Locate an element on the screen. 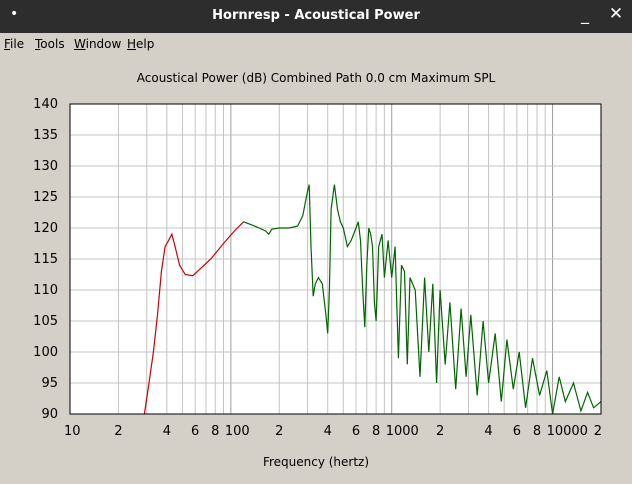 The width and height of the screenshot is (632, 484). y-tick-label: 100 is located at coordinates (45, 352).